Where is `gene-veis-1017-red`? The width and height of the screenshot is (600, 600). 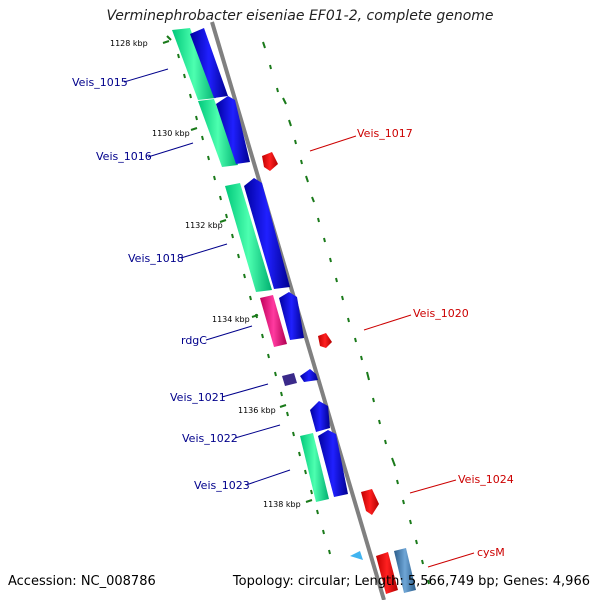 gene-veis-1017-red is located at coordinates (270, 161).